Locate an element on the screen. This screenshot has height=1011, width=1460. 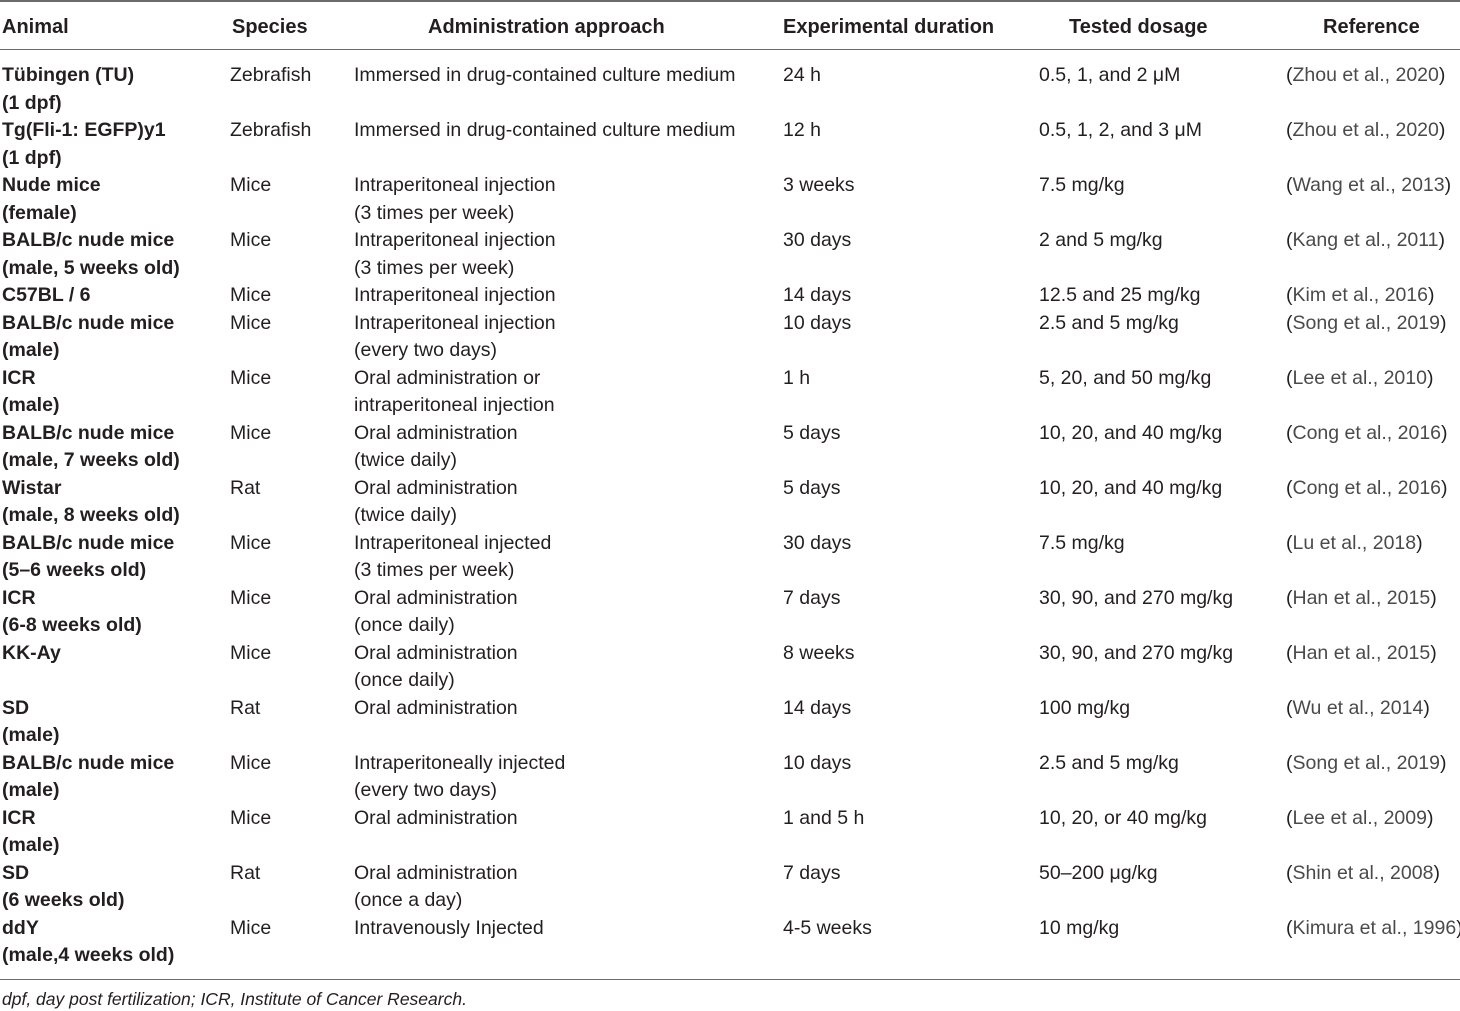
cell-duration: 14 days is located at coordinates (817, 295).